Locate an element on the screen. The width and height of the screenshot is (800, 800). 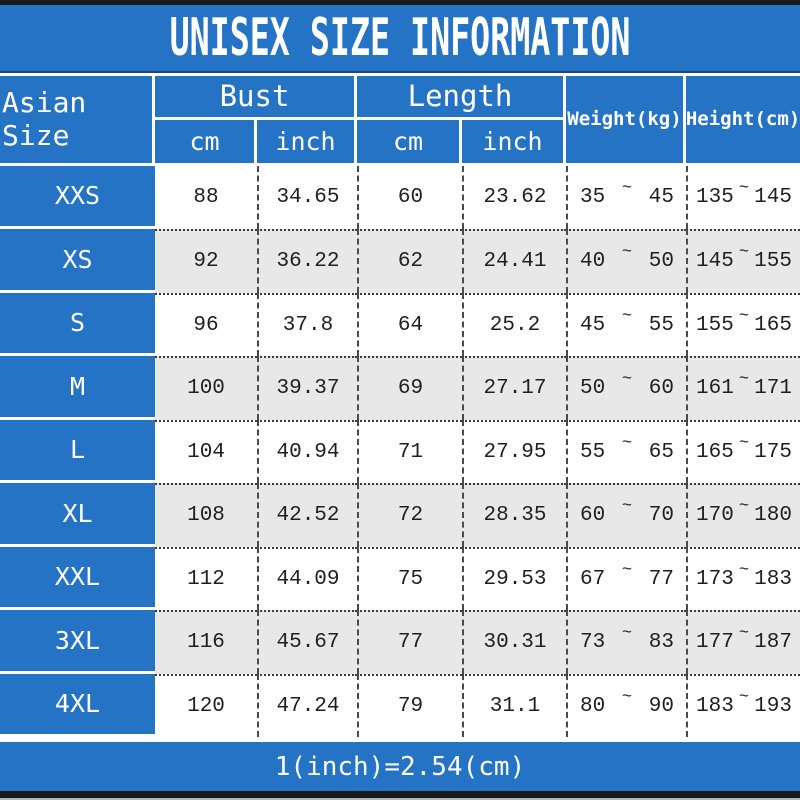
bust-cm-value: 112 is located at coordinates (206, 578).